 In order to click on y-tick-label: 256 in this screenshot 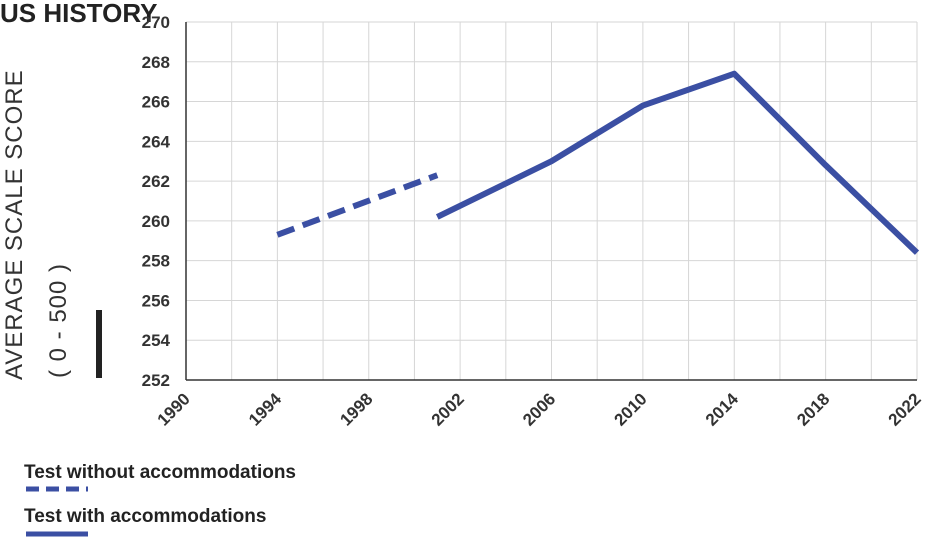, I will do `click(156, 300)`.